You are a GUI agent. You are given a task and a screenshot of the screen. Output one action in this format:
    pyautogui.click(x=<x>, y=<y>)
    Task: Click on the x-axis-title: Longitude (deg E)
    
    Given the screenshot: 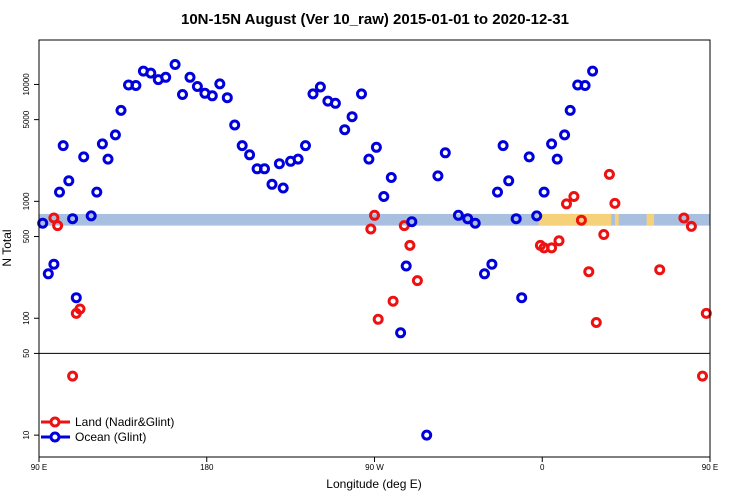 What is the action you would take?
    pyautogui.click(x=373, y=484)
    